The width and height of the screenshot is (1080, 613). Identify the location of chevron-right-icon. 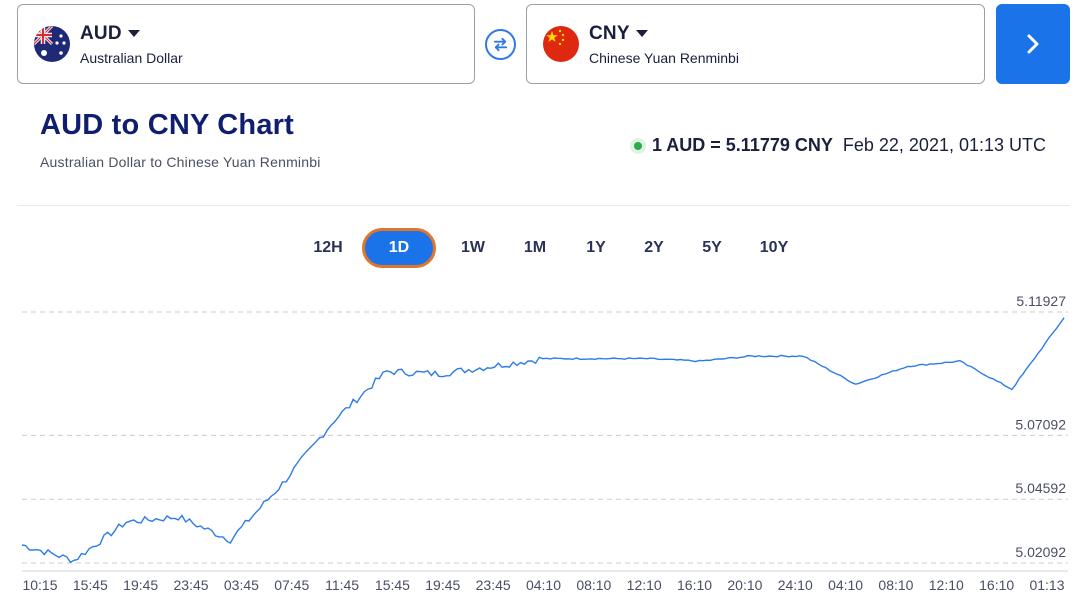
(1033, 44).